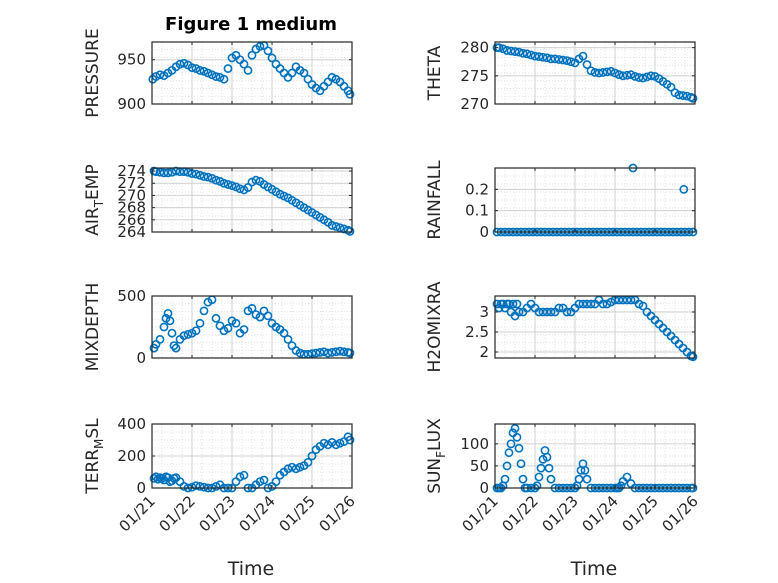  Describe the element at coordinates (477, 211) in the screenshot. I see `y-tick-label: 0.1` at that location.